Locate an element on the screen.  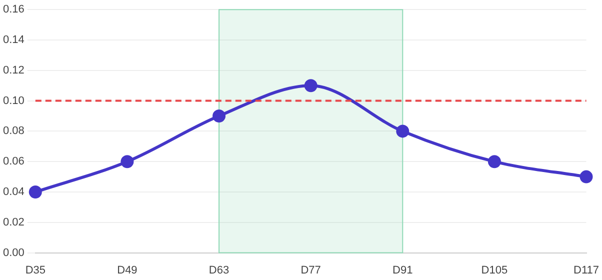
x-tick-label: D49 is located at coordinates (127, 270).